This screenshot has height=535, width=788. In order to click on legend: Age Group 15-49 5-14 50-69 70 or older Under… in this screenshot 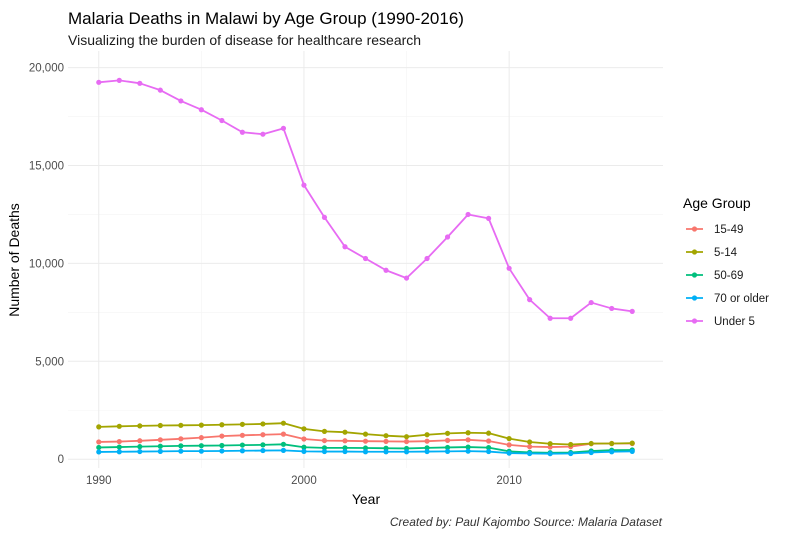, I will do `click(726, 261)`.